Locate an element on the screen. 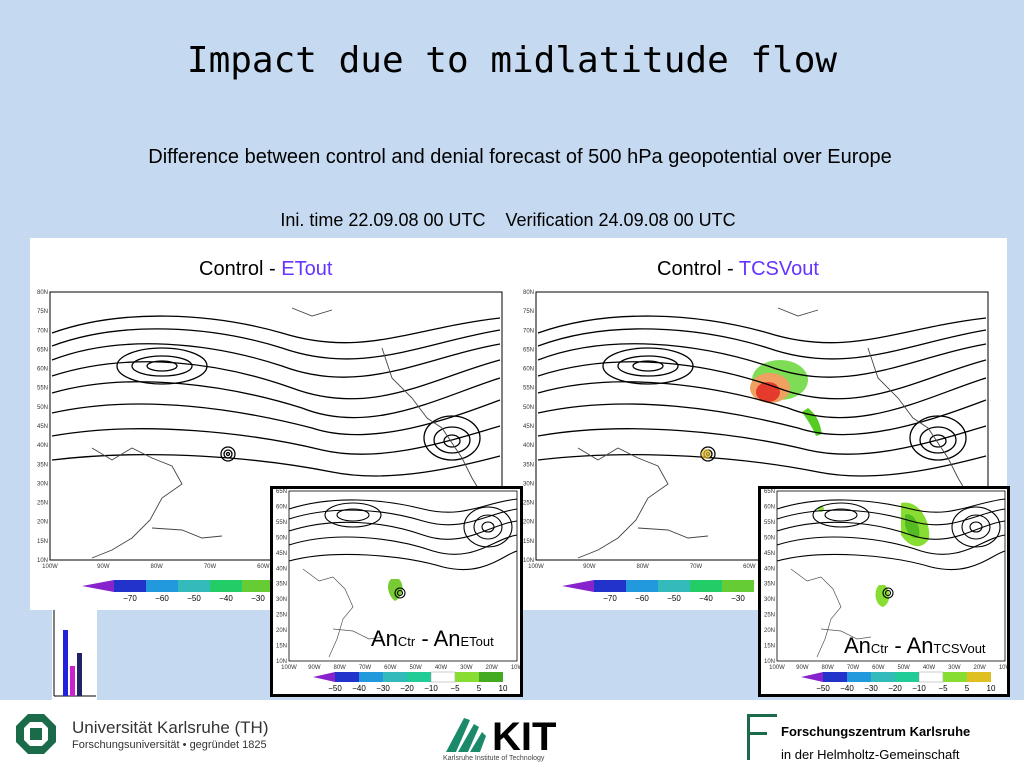 This screenshot has width=1024, height=768. right-inset-label: AnCtr - AnTCSVout is located at coordinates (915, 646).